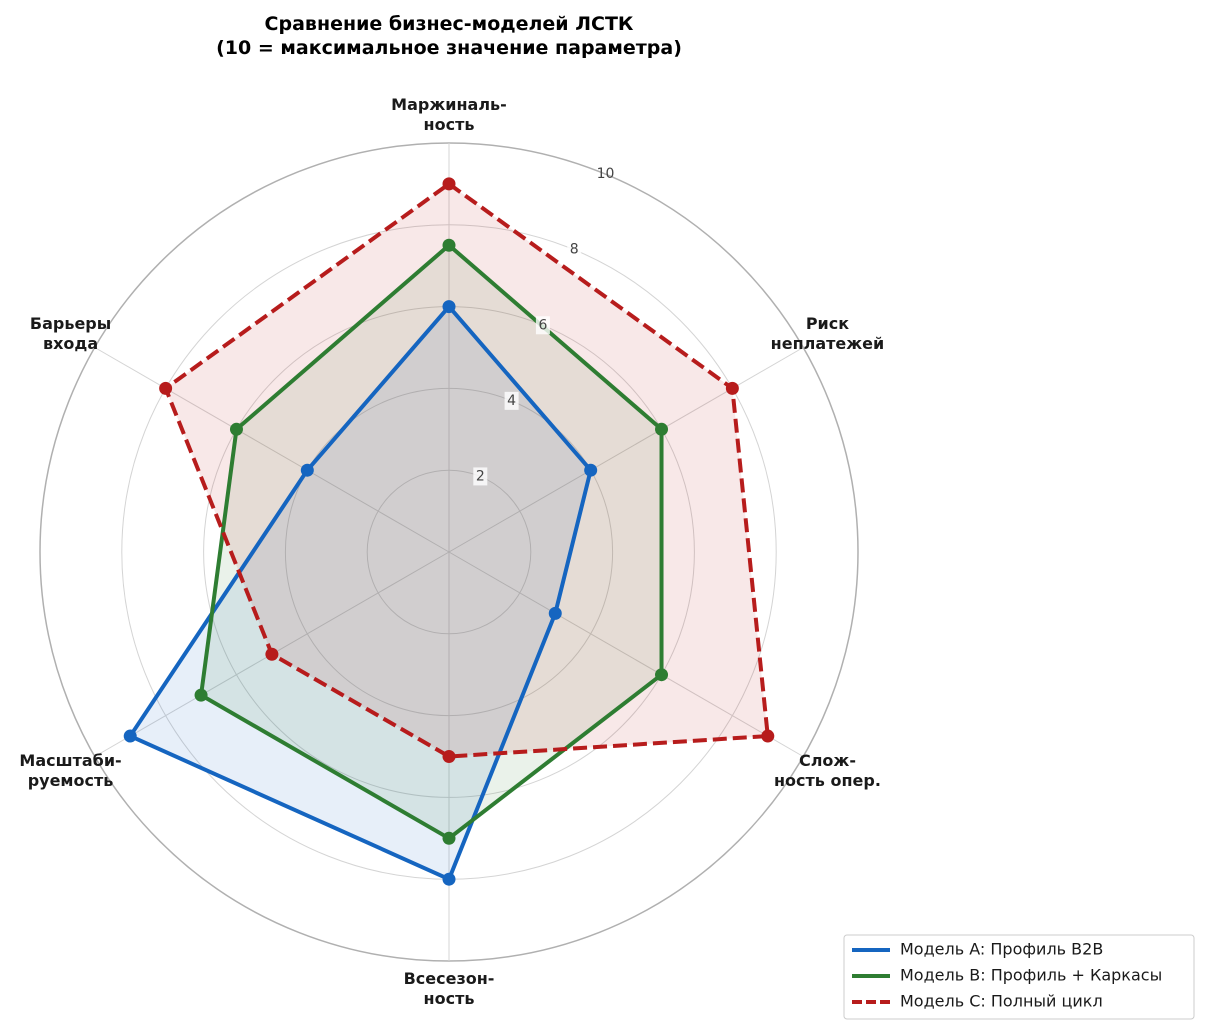 This screenshot has height=1034, width=1208. I want to click on axis-label: Барьеры входа, so click(70, 333).